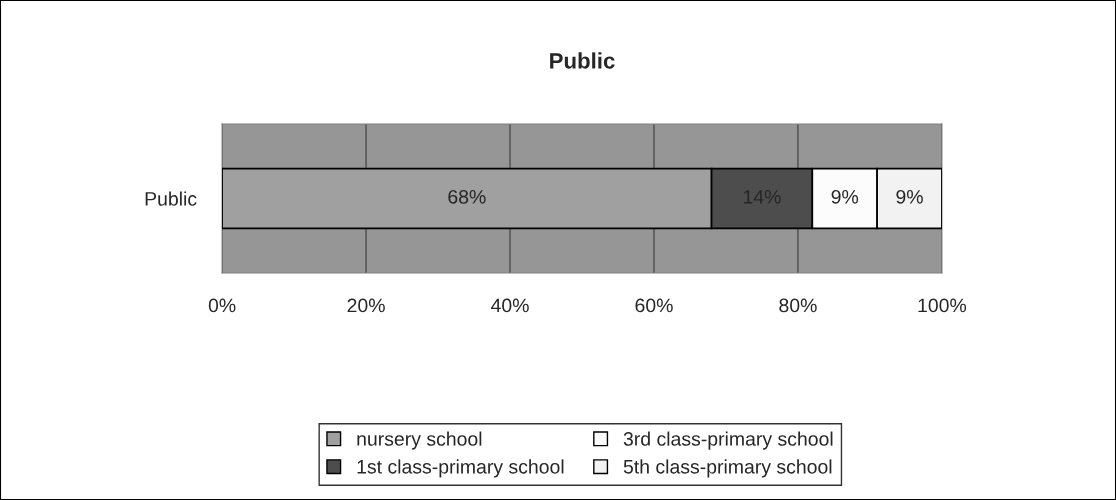  What do you see at coordinates (728, 440) in the screenshot?
I see `legend-label: 3rd class-primary school` at bounding box center [728, 440].